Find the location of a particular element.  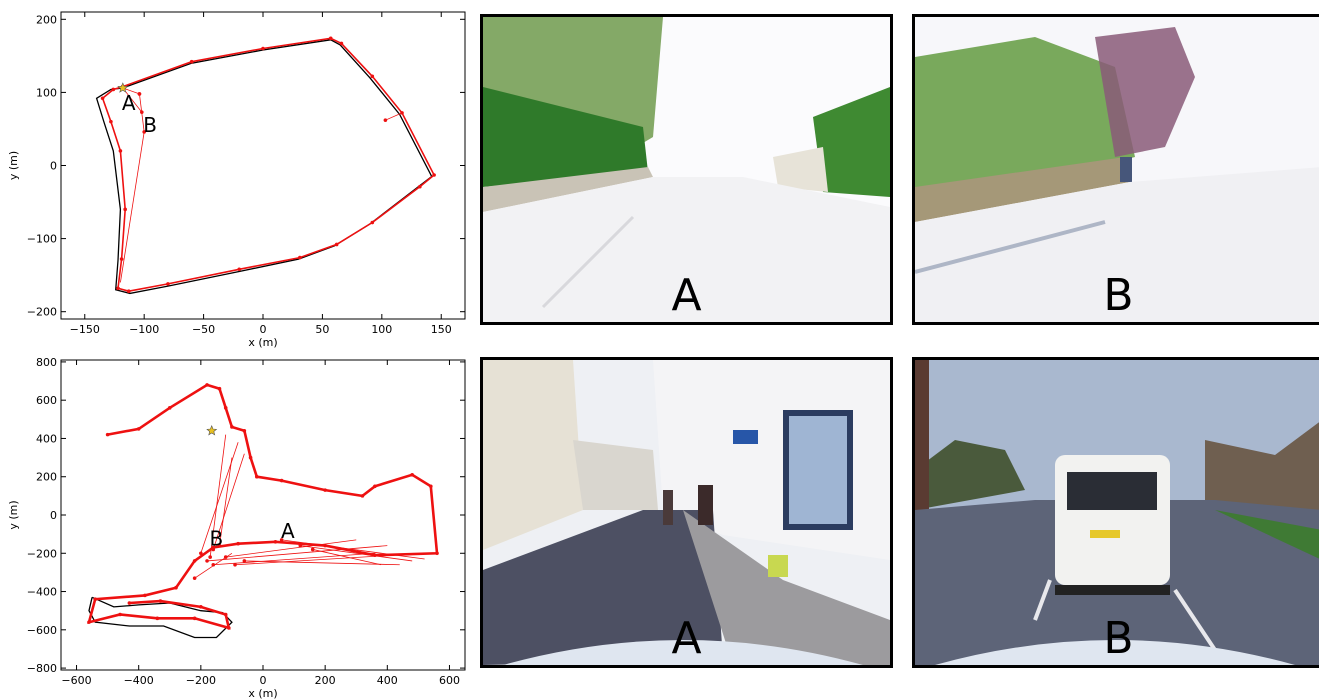

y-tick-label: 0 is located at coordinates (53, 166).